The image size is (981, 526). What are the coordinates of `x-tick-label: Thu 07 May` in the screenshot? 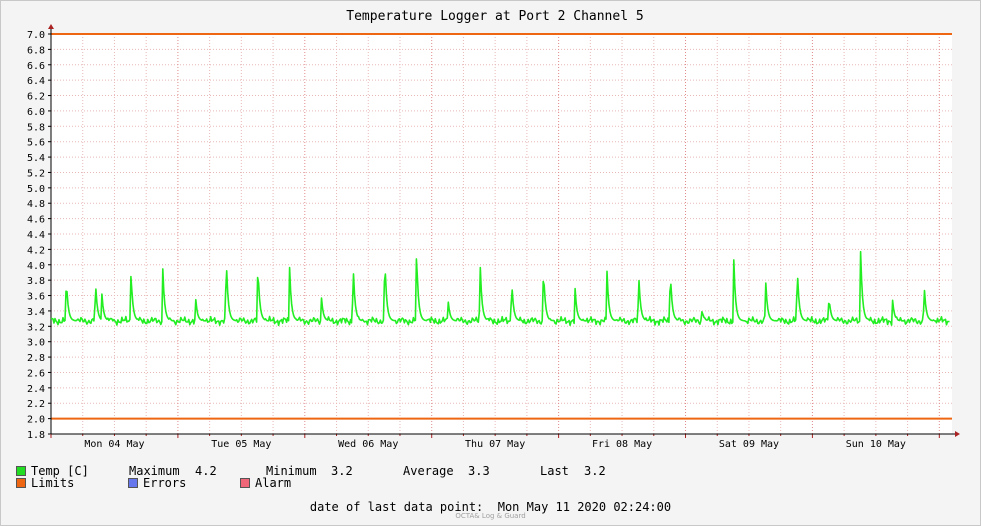 It's located at (495, 444).